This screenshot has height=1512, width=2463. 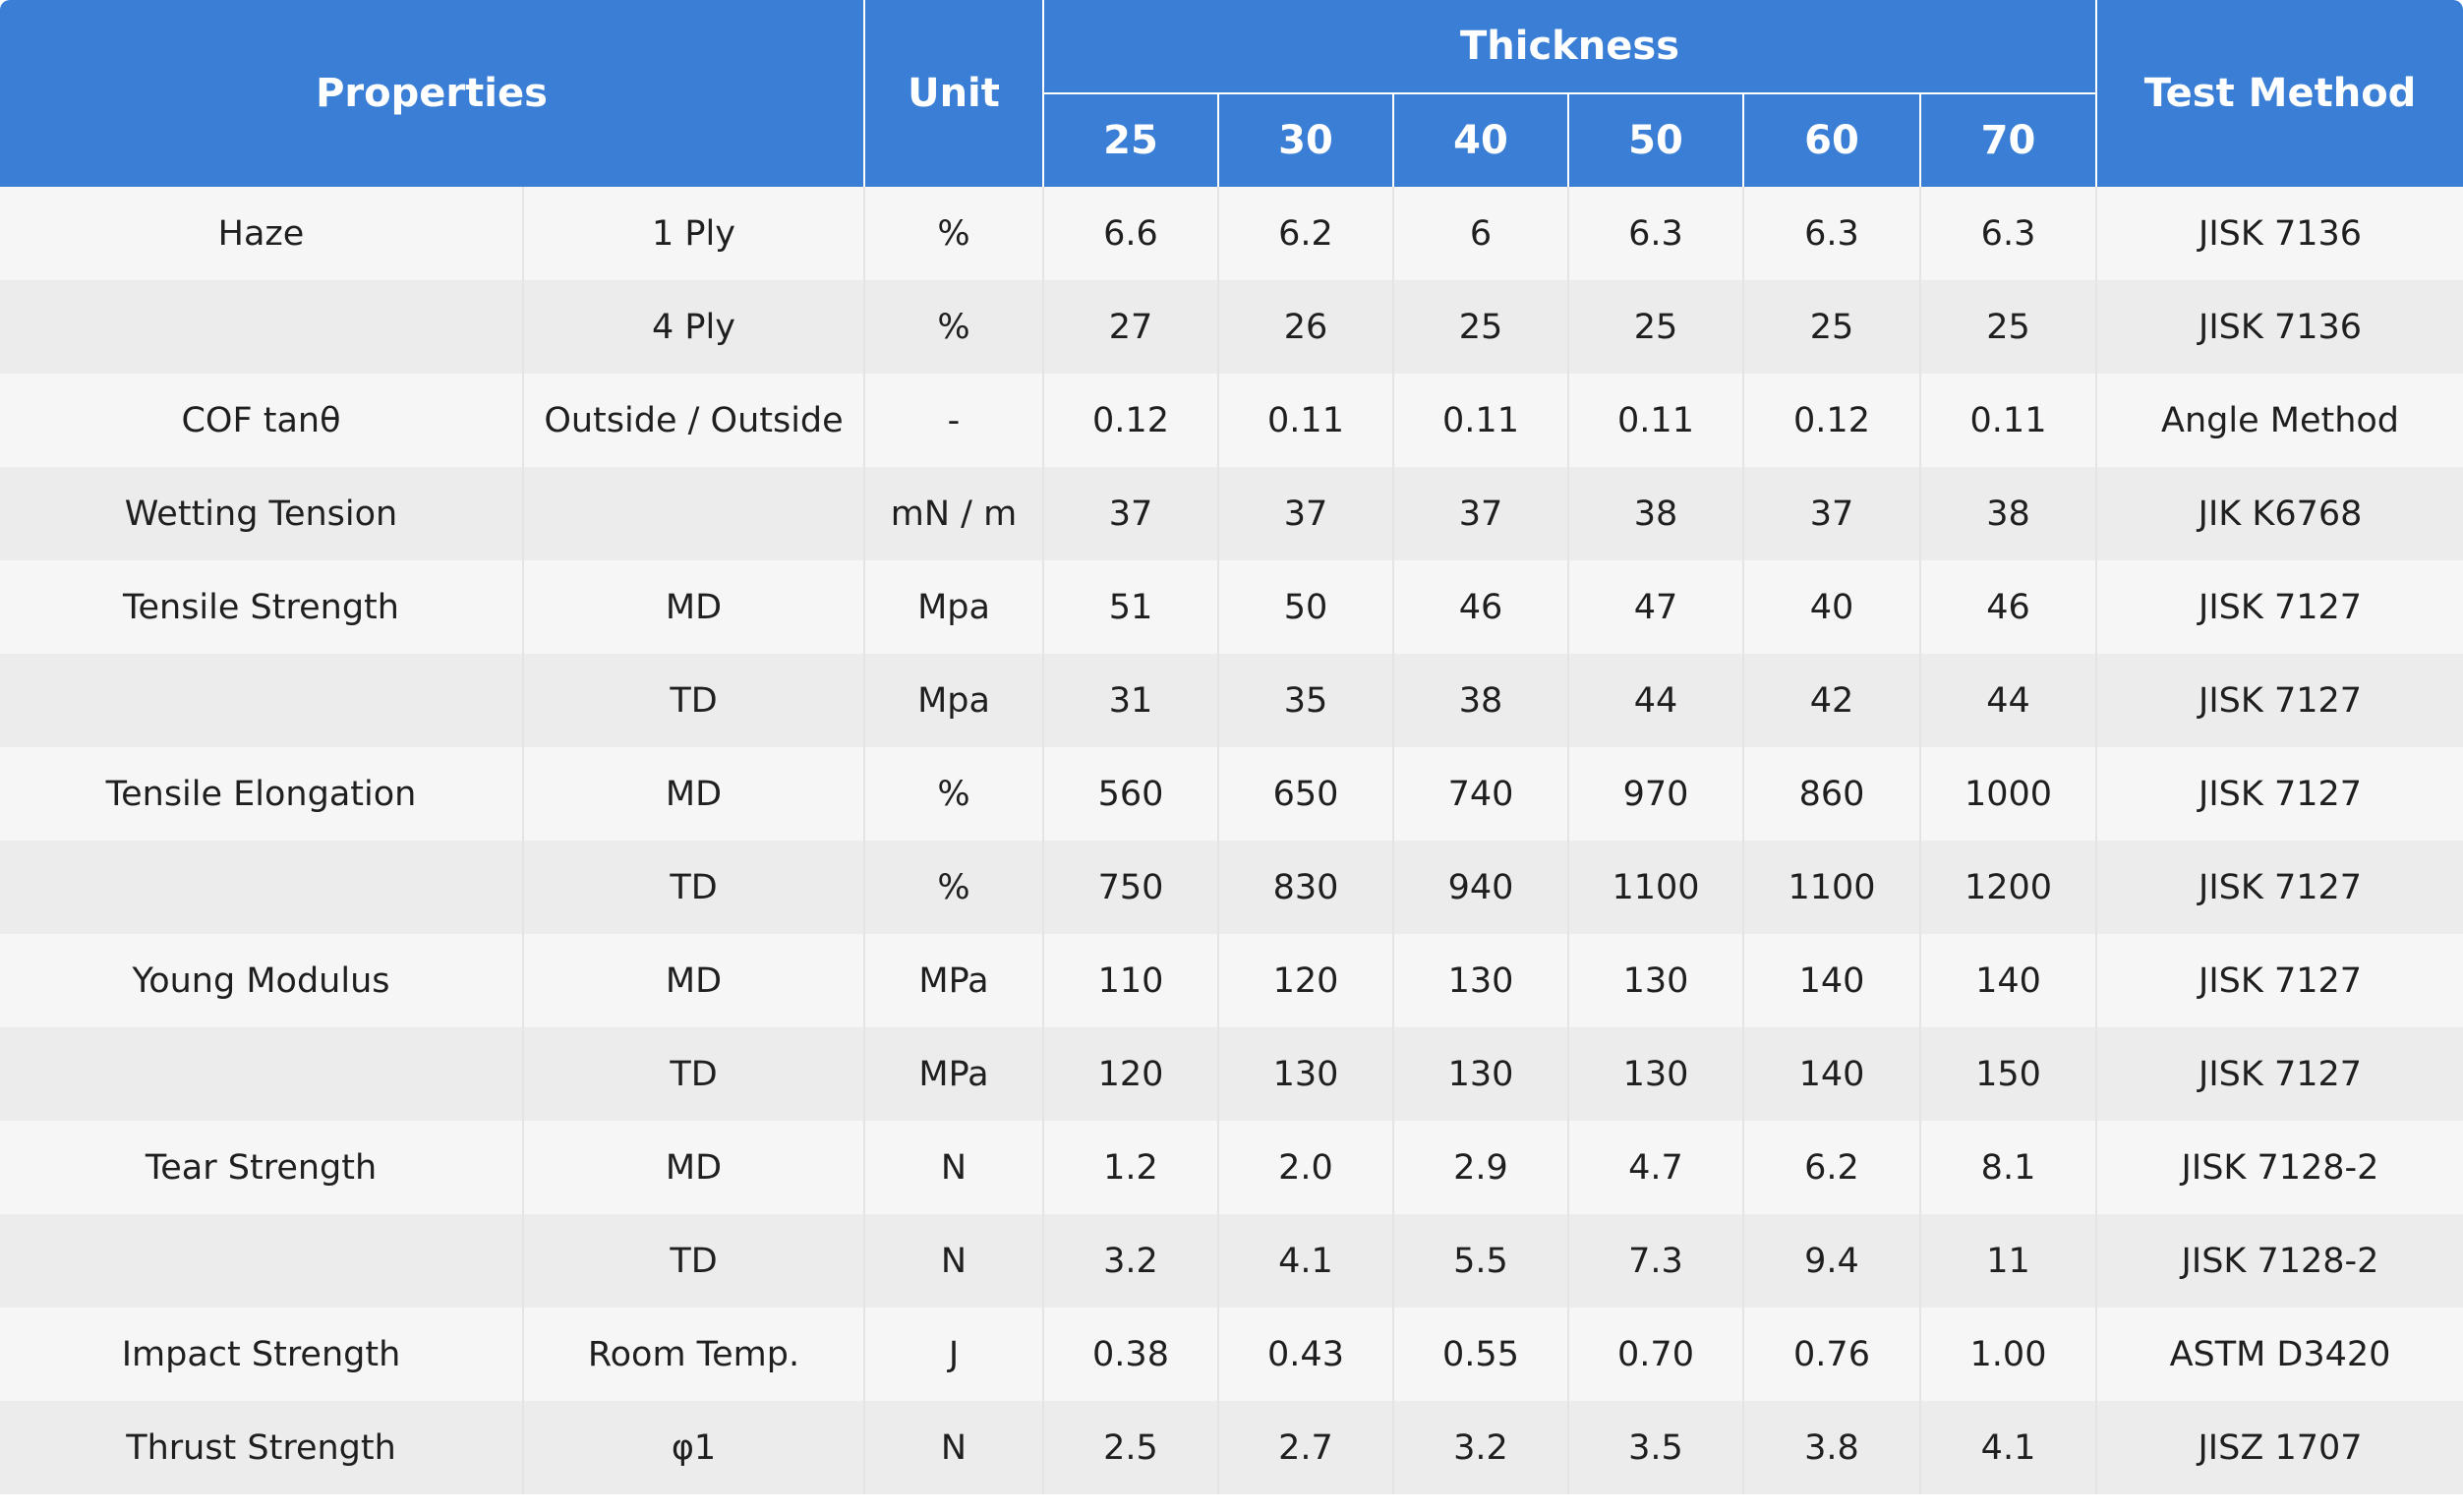 I want to click on table-row: TD MPa 120 130 130 130 140 150 JISK 7127, so click(x=1231, y=1074).